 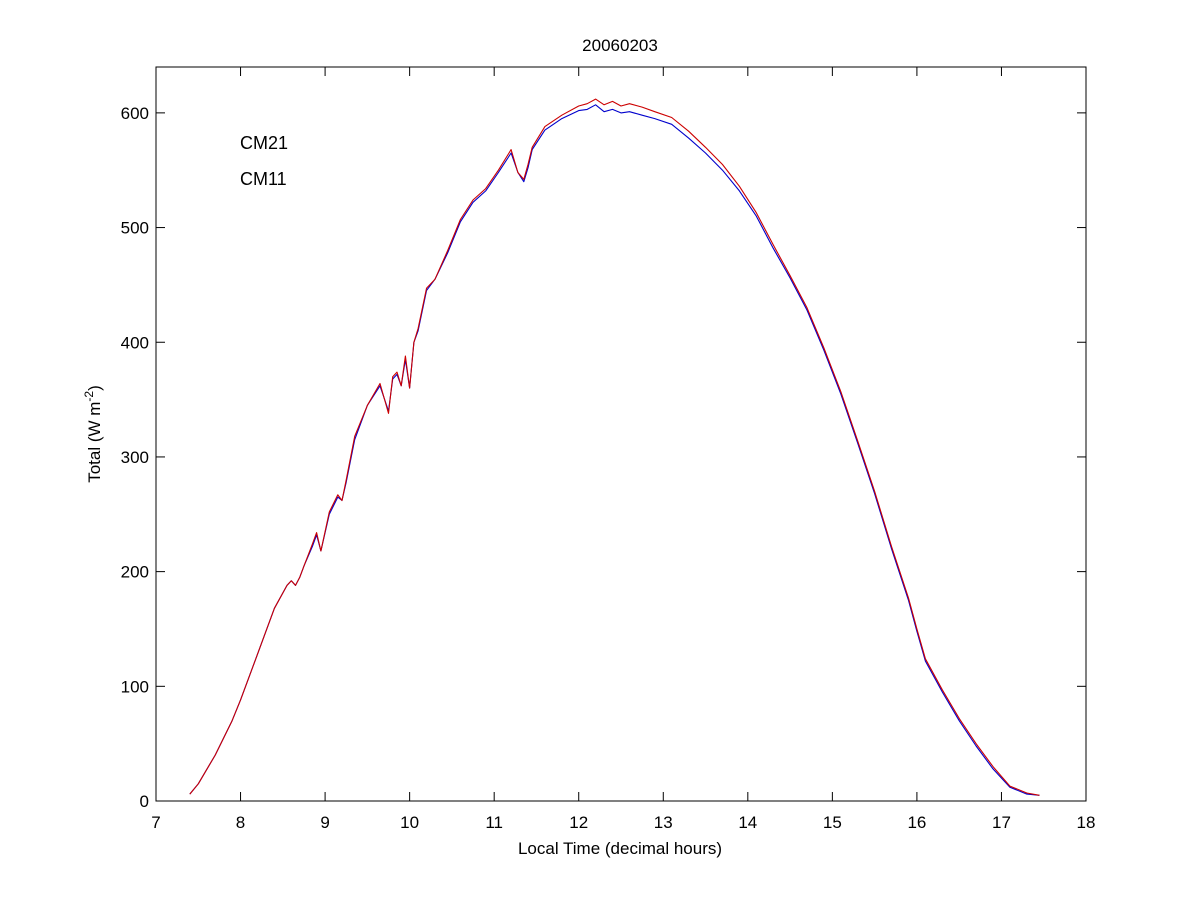 What do you see at coordinates (94, 442) in the screenshot?
I see `y-axis-label-main: Total (W m` at bounding box center [94, 442].